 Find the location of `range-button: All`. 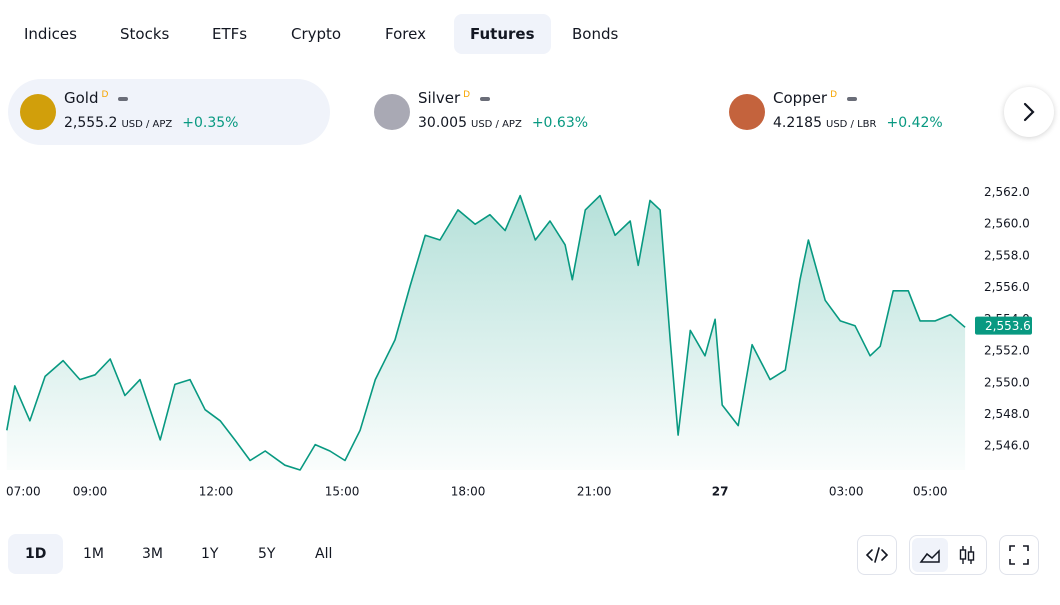

range-button: All is located at coordinates (324, 554).